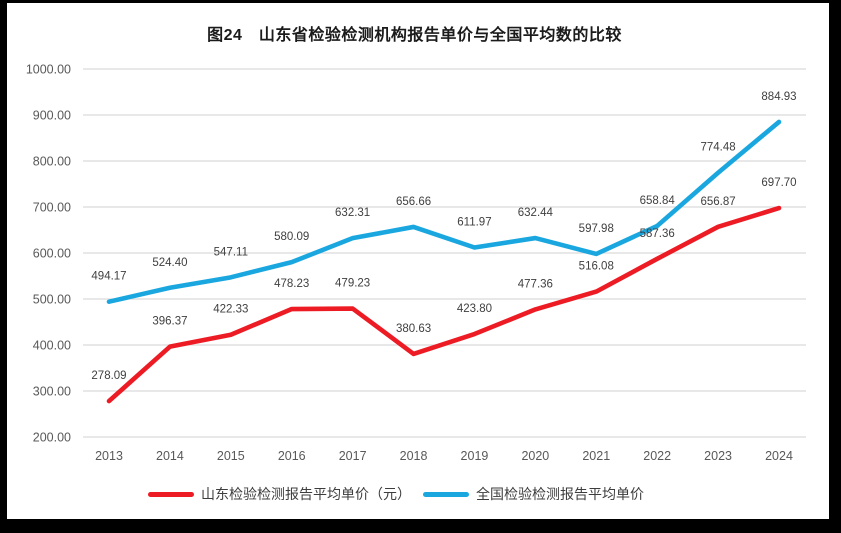  I want to click on x-axis-tick-label: 2015, so click(231, 456).